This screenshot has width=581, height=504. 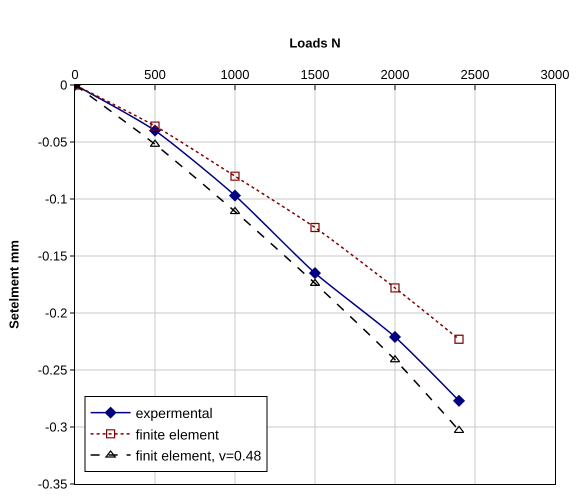 What do you see at coordinates (53, 256) in the screenshot?
I see `y-tick-label: -0.15` at bounding box center [53, 256].